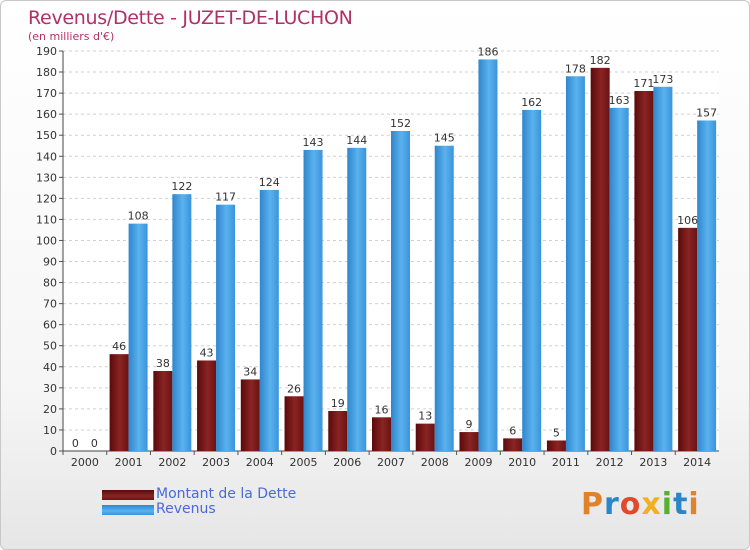 The height and width of the screenshot is (550, 750). I want to click on x-tick-label: 2008, so click(435, 462).